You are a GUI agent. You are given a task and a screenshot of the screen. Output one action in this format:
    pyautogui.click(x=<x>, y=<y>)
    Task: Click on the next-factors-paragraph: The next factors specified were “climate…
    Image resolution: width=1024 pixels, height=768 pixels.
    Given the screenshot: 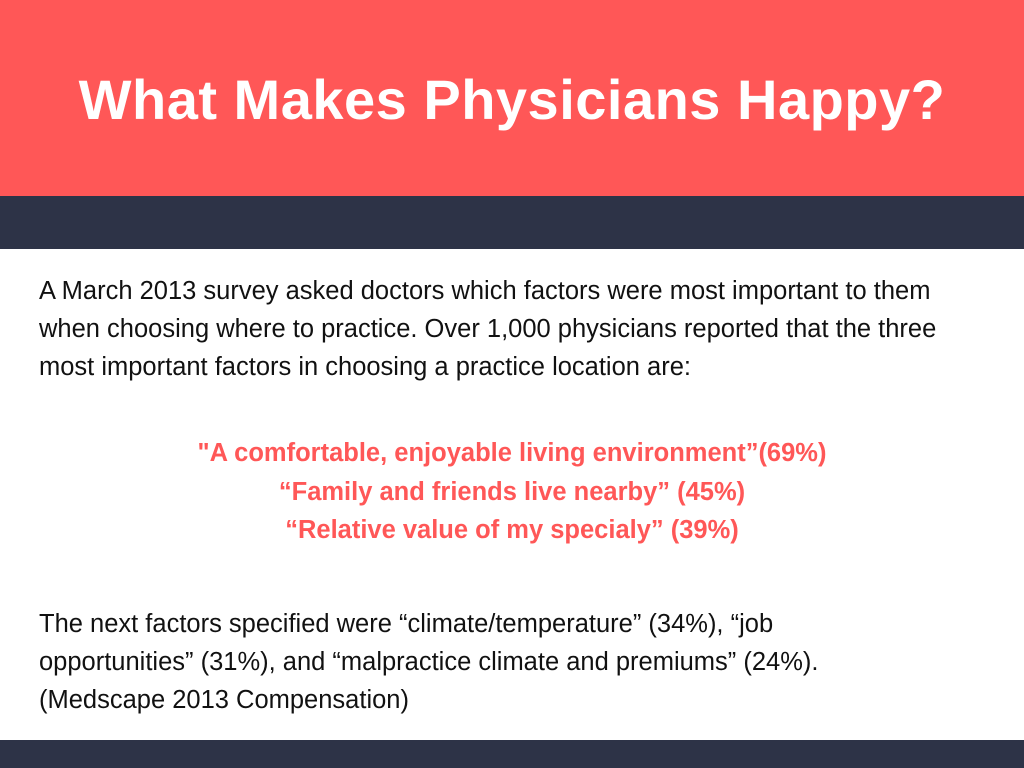 What is the action you would take?
    pyautogui.click(x=514, y=662)
    